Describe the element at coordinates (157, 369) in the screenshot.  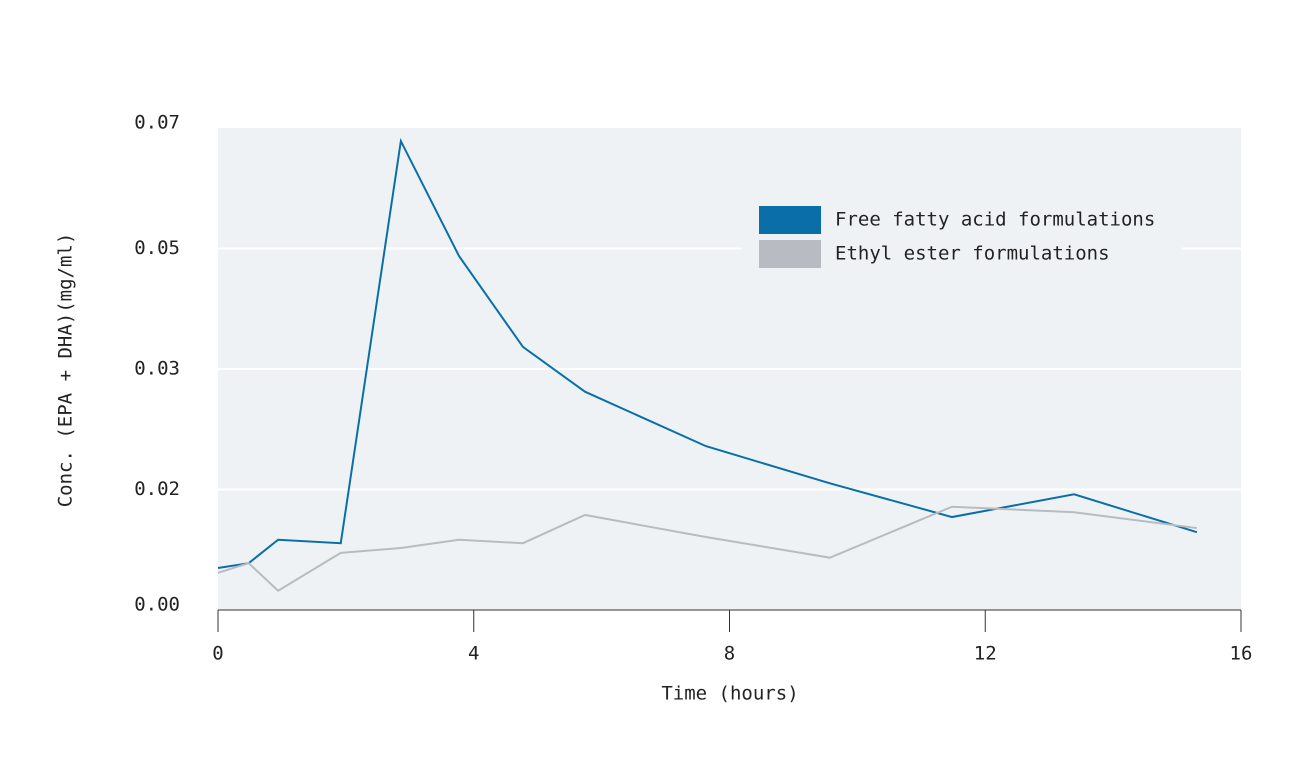
I see `y-tick-label: 0.03` at that location.